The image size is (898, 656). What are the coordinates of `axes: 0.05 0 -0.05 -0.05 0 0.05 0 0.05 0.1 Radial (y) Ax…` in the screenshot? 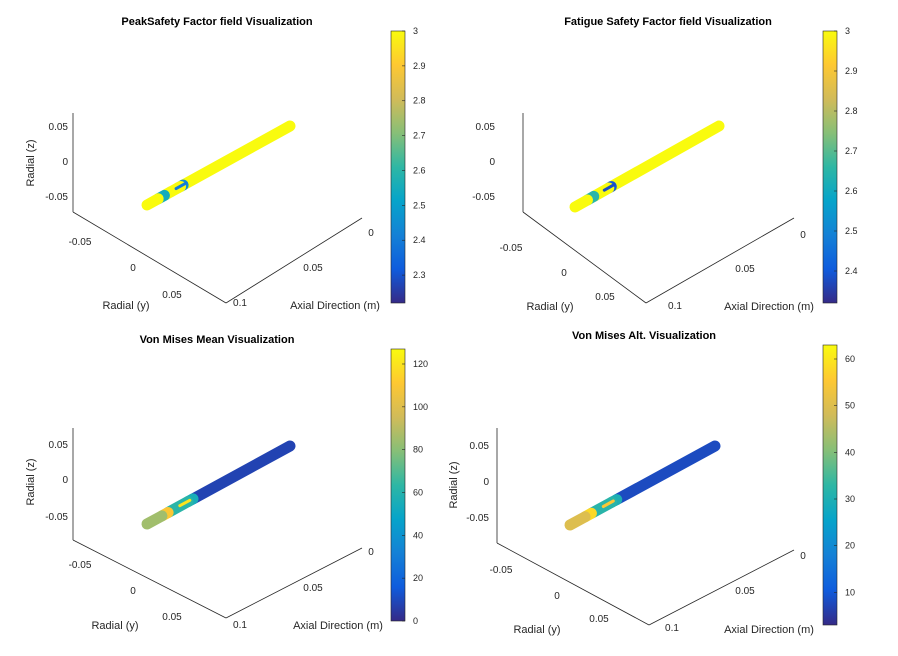 It's located at (643, 213).